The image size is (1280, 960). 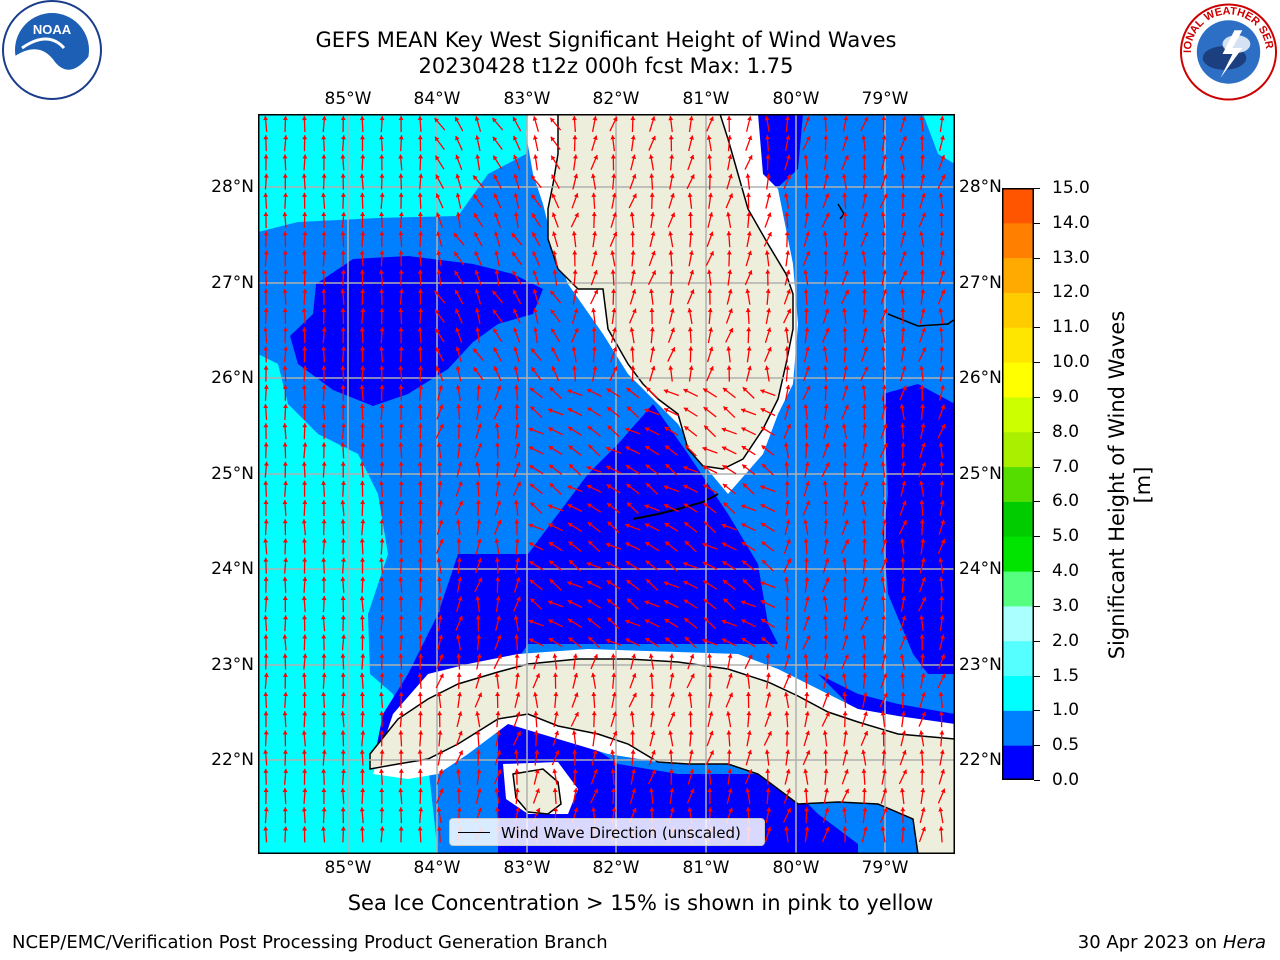 What do you see at coordinates (1071, 188) in the screenshot?
I see `colorbar-tick: 15.0` at bounding box center [1071, 188].